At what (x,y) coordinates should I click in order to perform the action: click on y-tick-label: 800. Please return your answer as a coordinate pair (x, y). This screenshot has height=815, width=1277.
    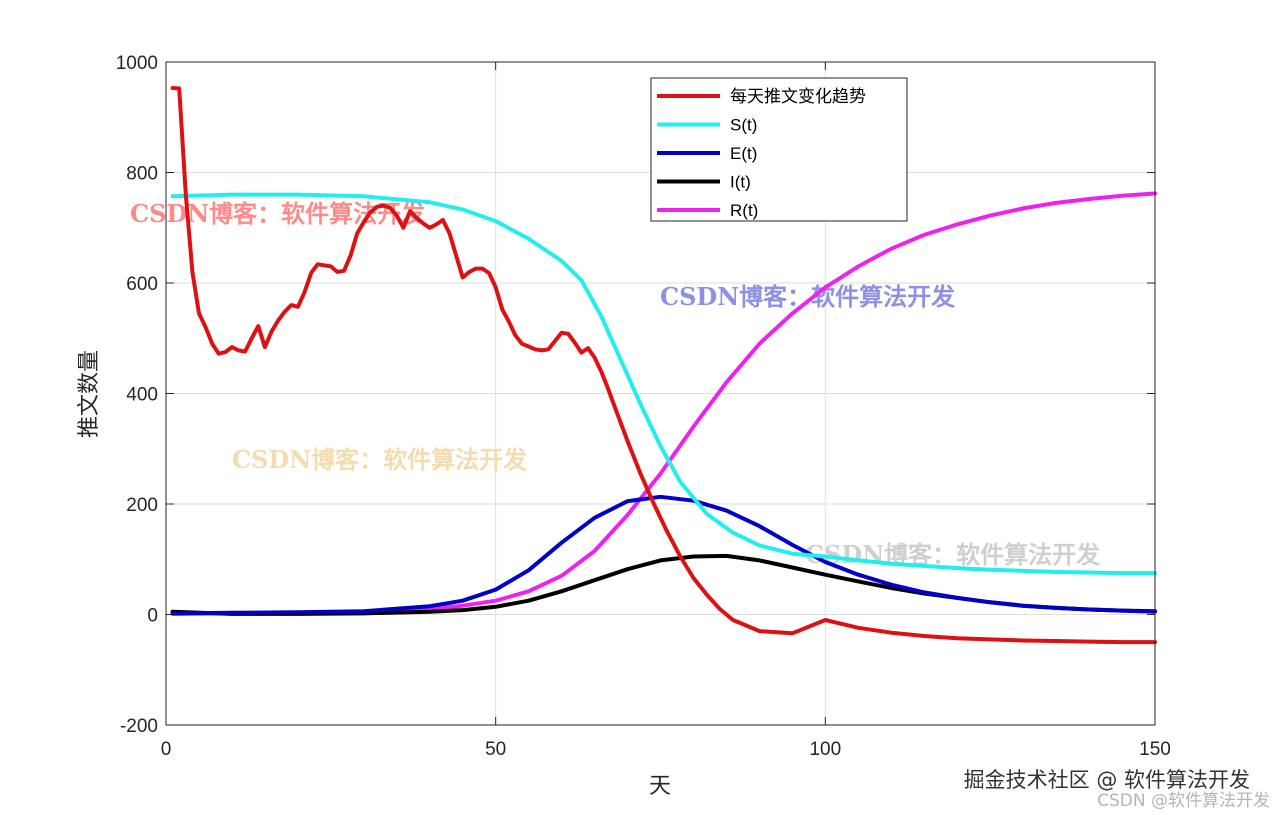
    Looking at the image, I should click on (142, 174).